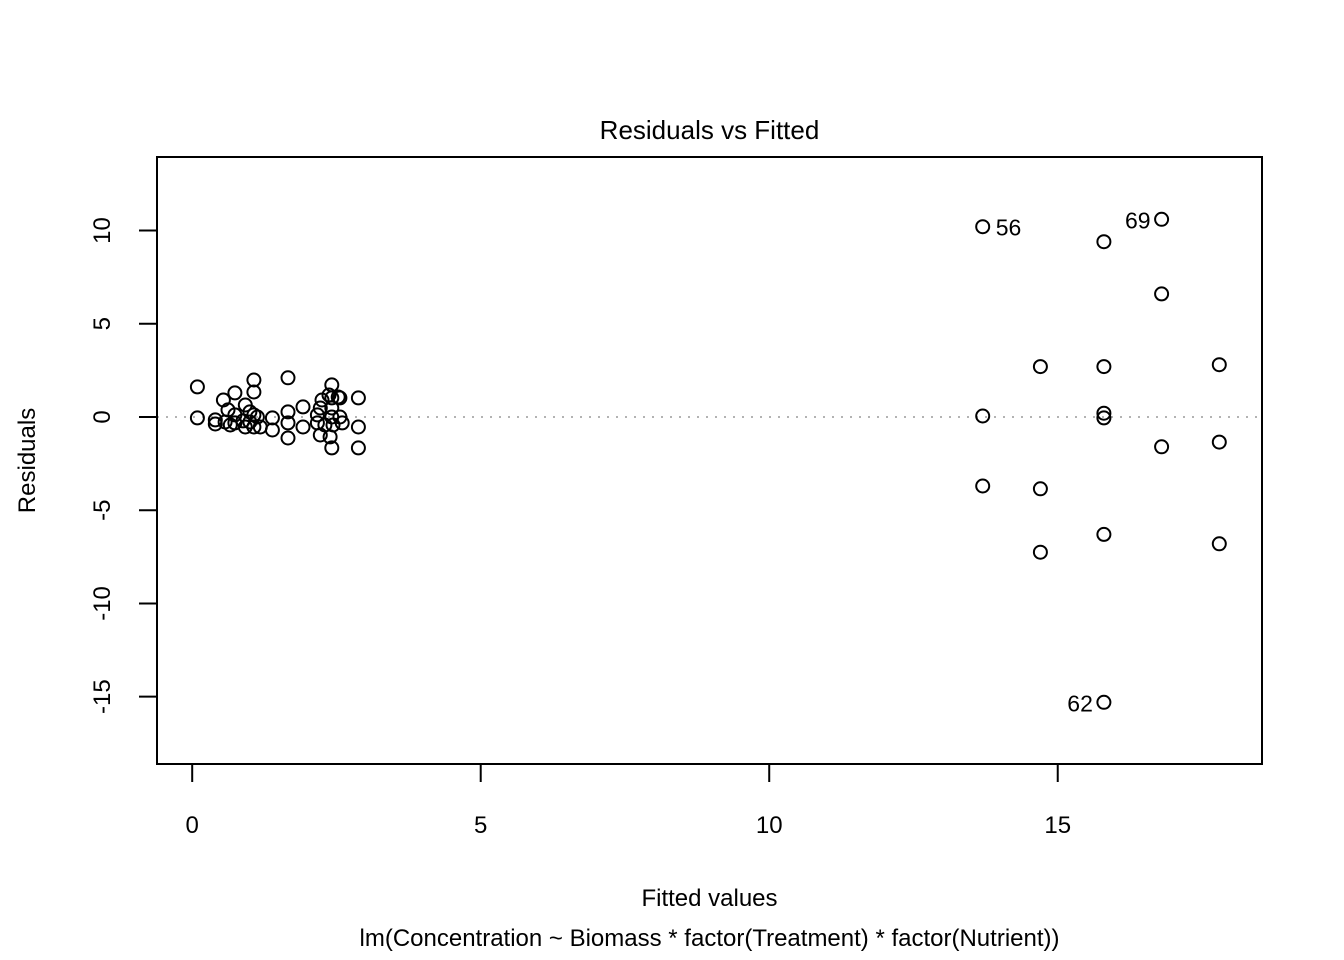 This screenshot has width=1344, height=960. What do you see at coordinates (27, 460) in the screenshot?
I see `y-axis-title: Residuals` at bounding box center [27, 460].